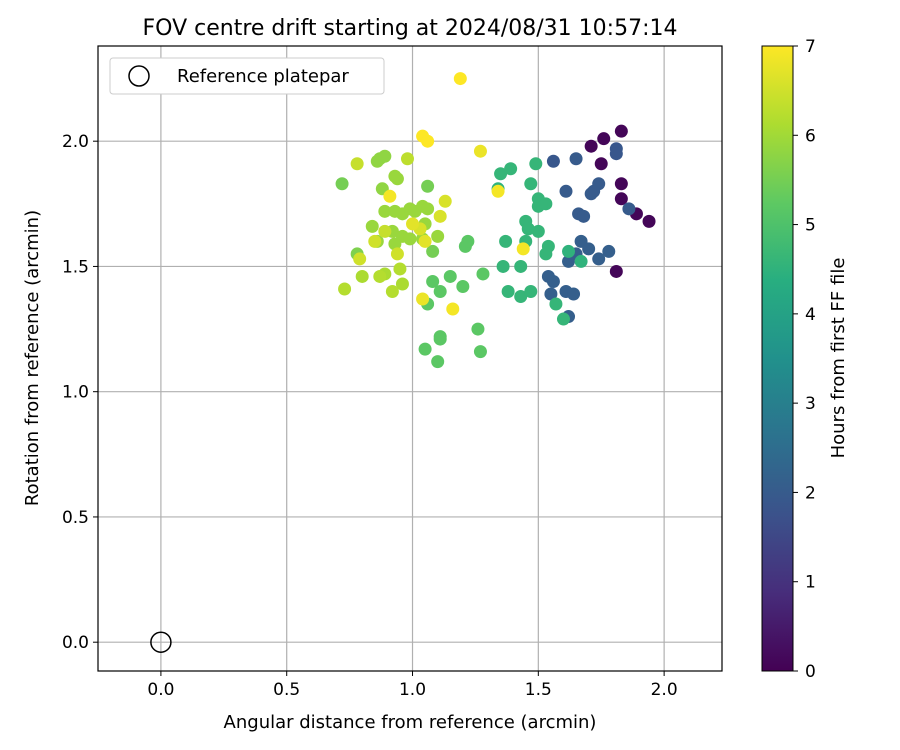 Image resolution: width=900 pixels, height=750 pixels. I want to click on colorbar, so click(777, 358).